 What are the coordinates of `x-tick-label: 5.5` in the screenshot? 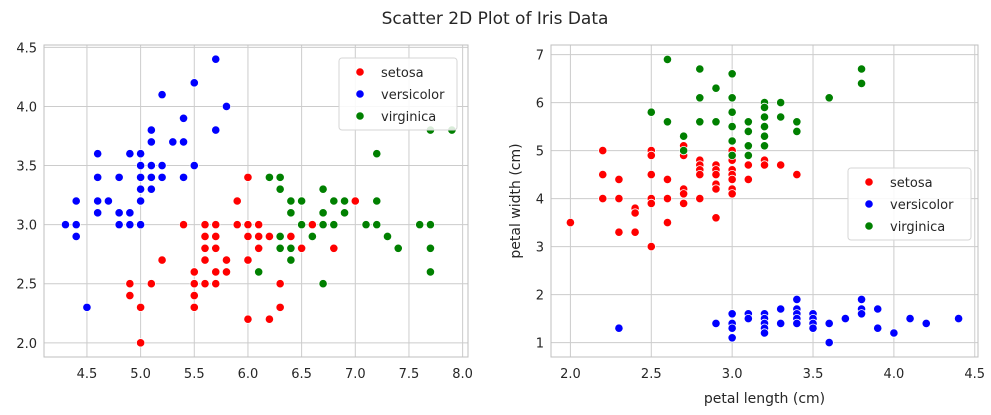 It's located at (194, 374).